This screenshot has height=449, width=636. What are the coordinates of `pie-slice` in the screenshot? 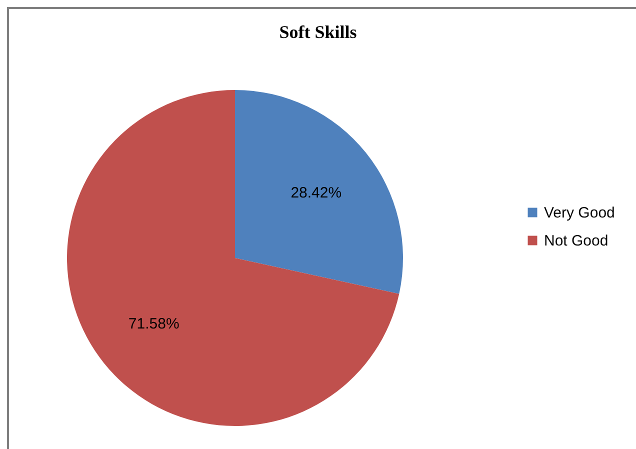 It's located at (319, 192).